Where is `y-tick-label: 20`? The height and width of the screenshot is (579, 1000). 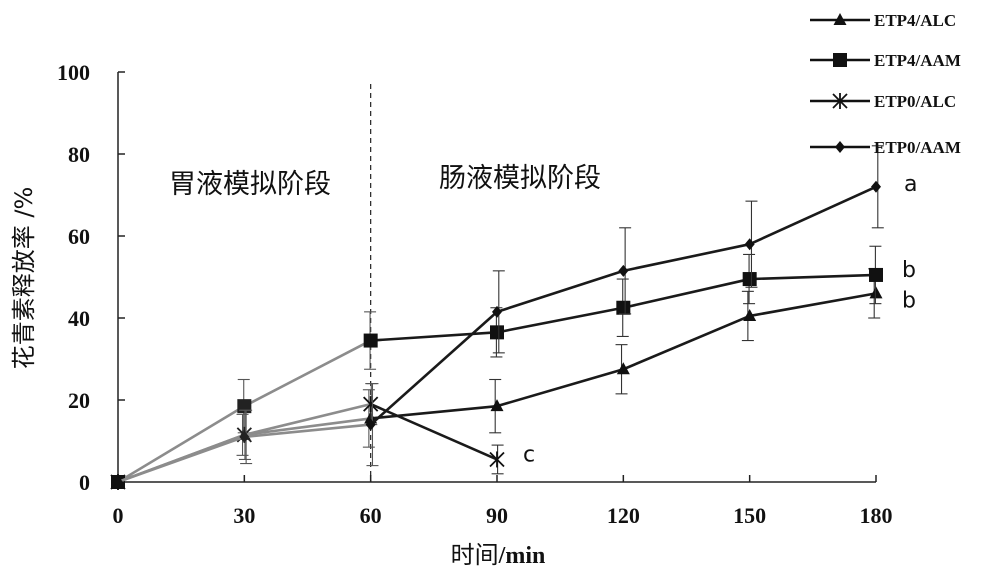
y-tick-label: 20 is located at coordinates (79, 400).